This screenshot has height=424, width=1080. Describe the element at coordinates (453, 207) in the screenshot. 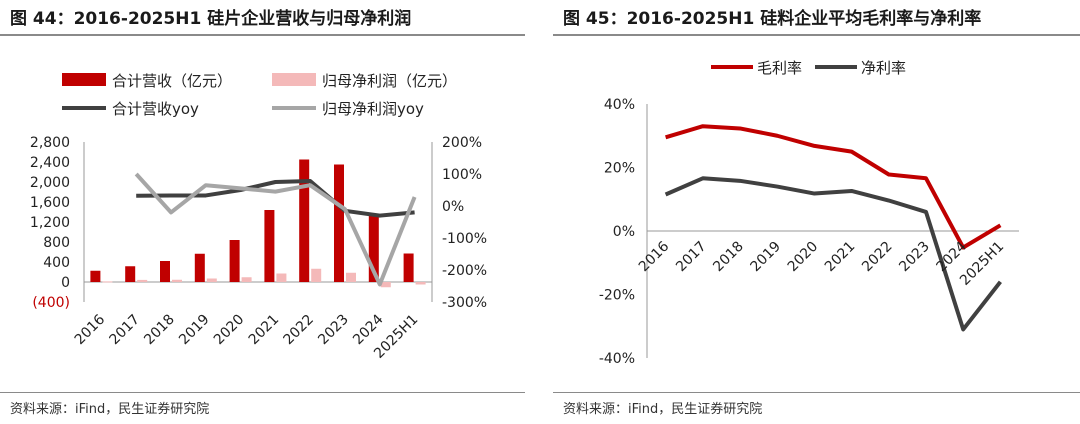

I see `y-right-tick-label: 0%` at that location.